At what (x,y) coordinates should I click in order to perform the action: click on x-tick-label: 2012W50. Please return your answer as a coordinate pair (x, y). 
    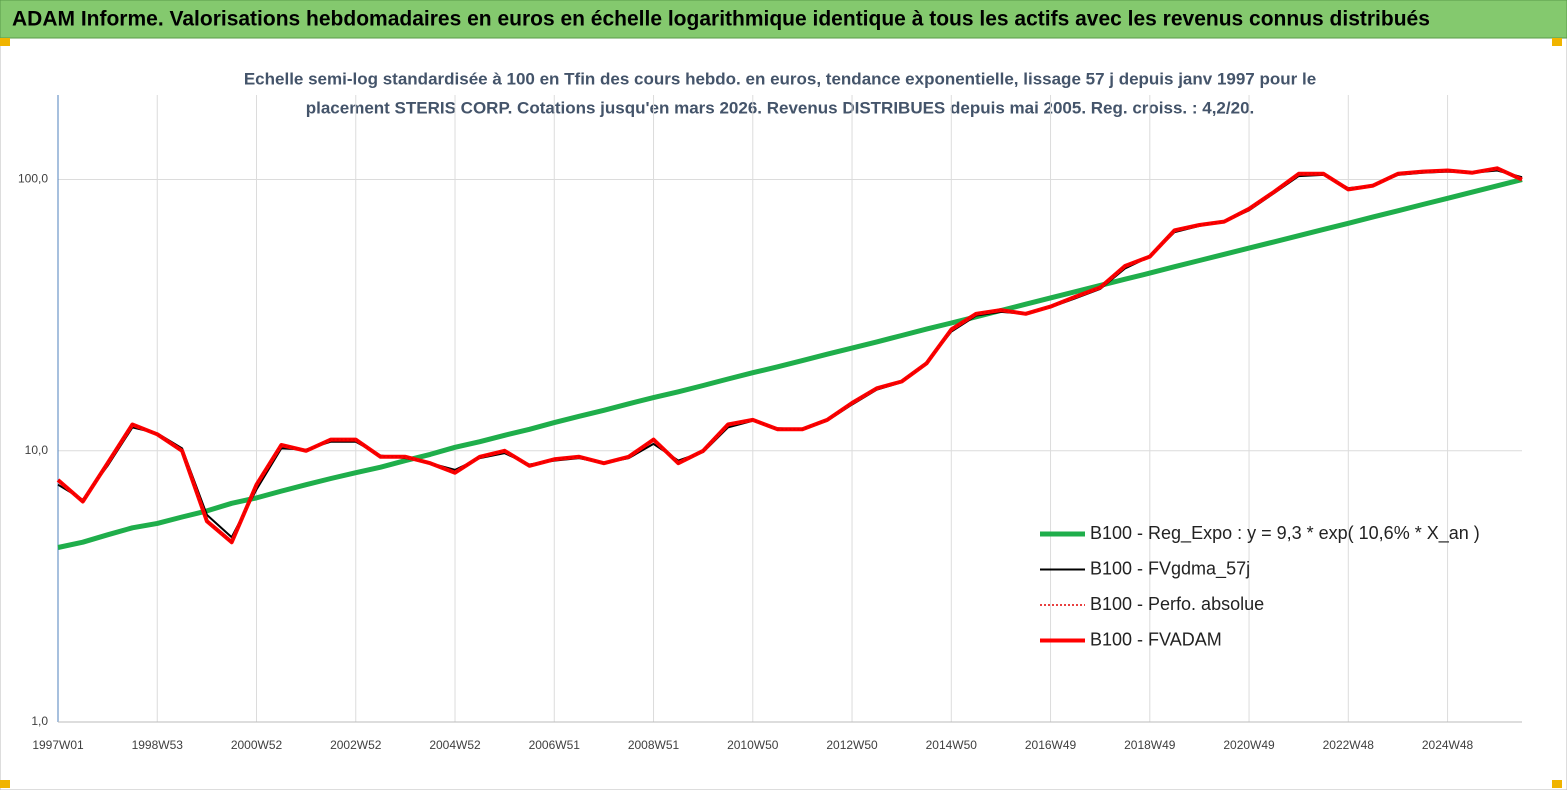
    Looking at the image, I should click on (852, 745).